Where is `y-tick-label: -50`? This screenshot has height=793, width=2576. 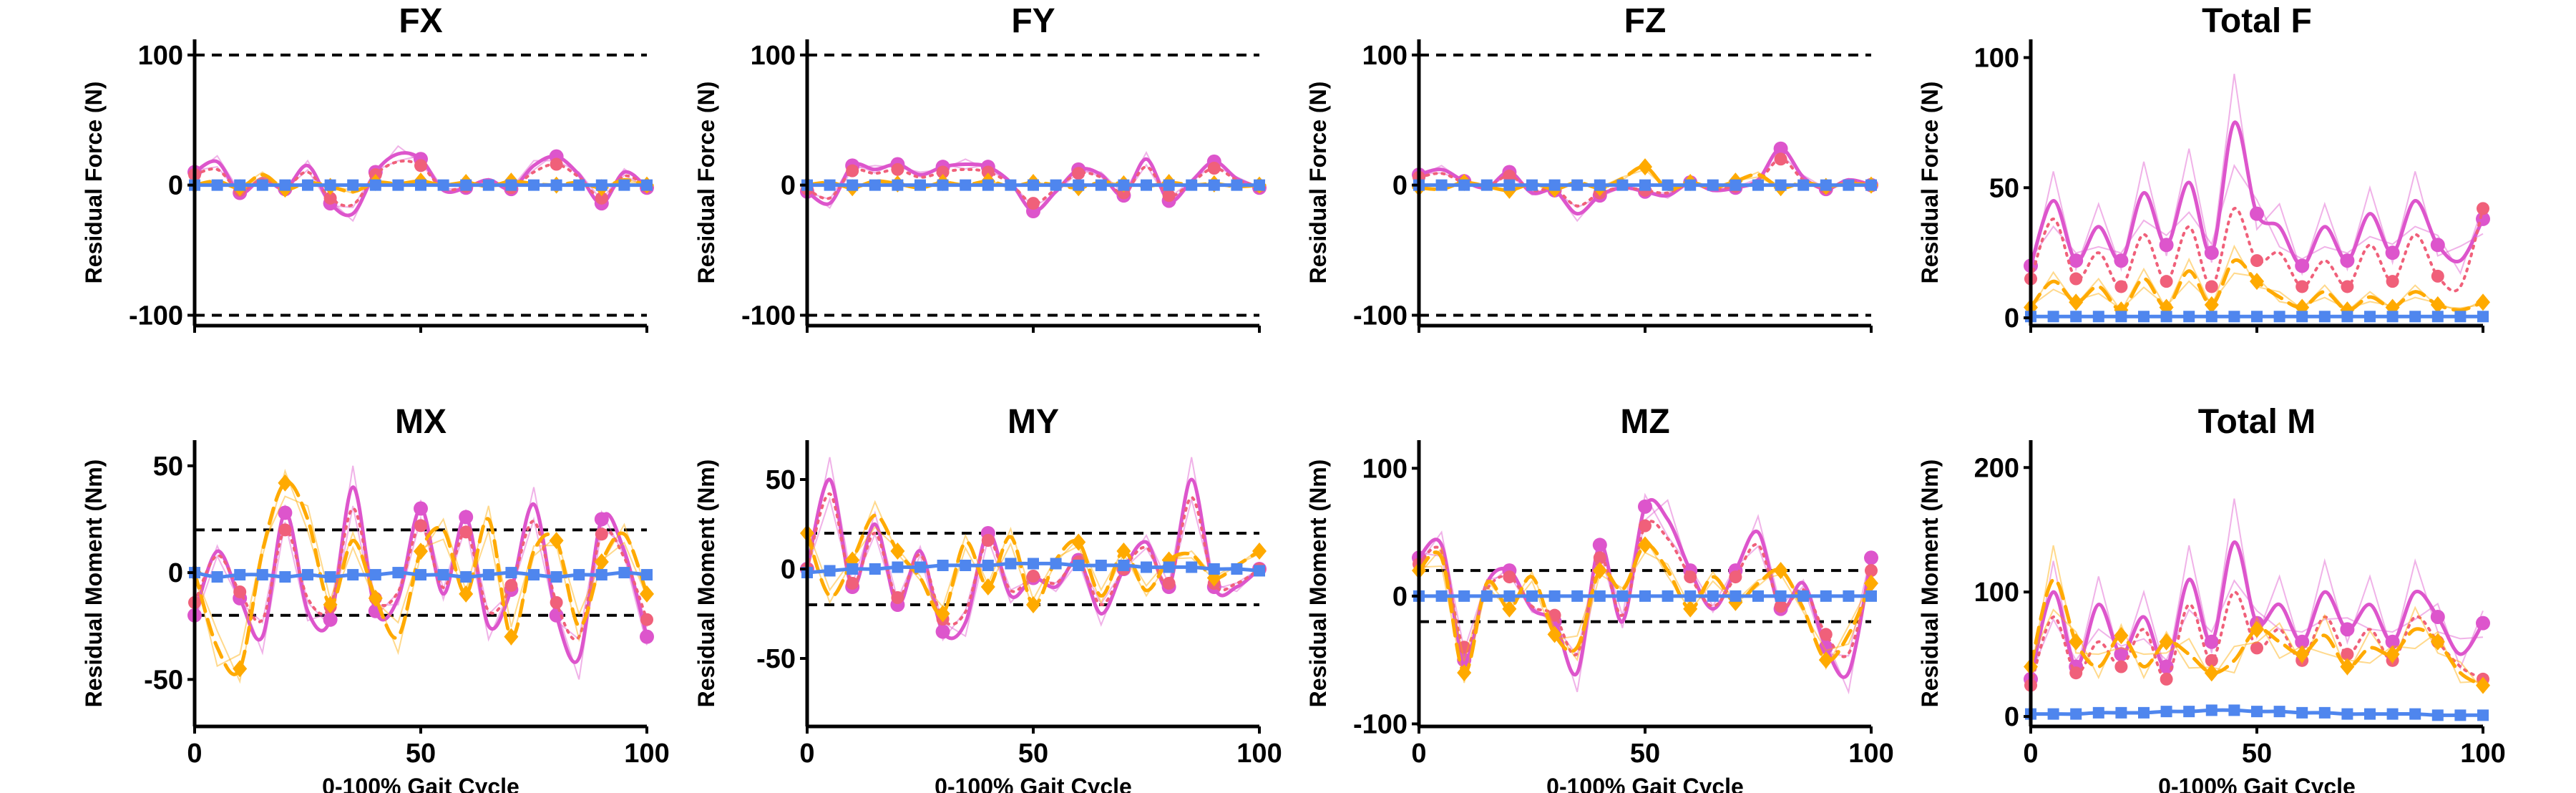
y-tick-label: -50 is located at coordinates (163, 680).